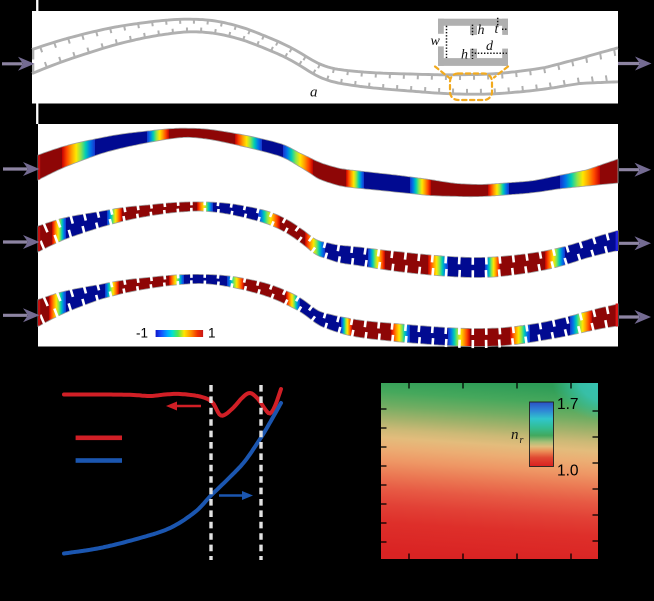 The width and height of the screenshot is (654, 601). Describe the element at coordinates (436, 41) in the screenshot. I see `svg-text: w` at that location.